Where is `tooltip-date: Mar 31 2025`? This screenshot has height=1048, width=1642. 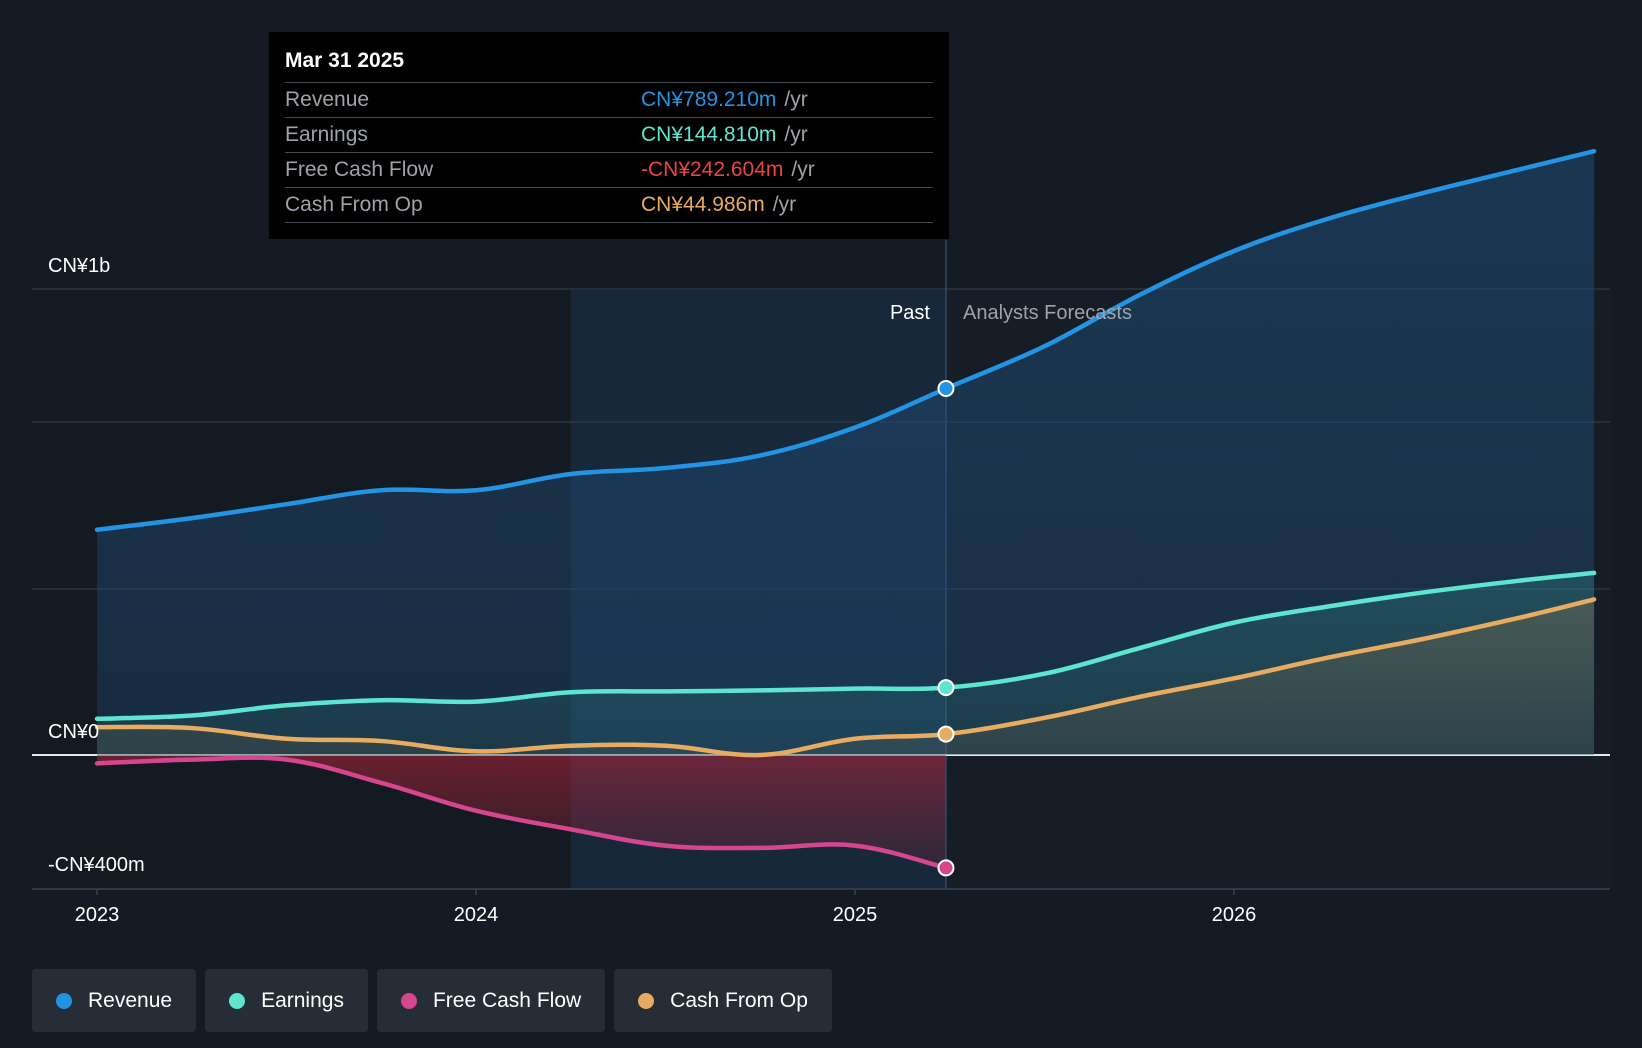 tooltip-date: Mar 31 2025 is located at coordinates (345, 60).